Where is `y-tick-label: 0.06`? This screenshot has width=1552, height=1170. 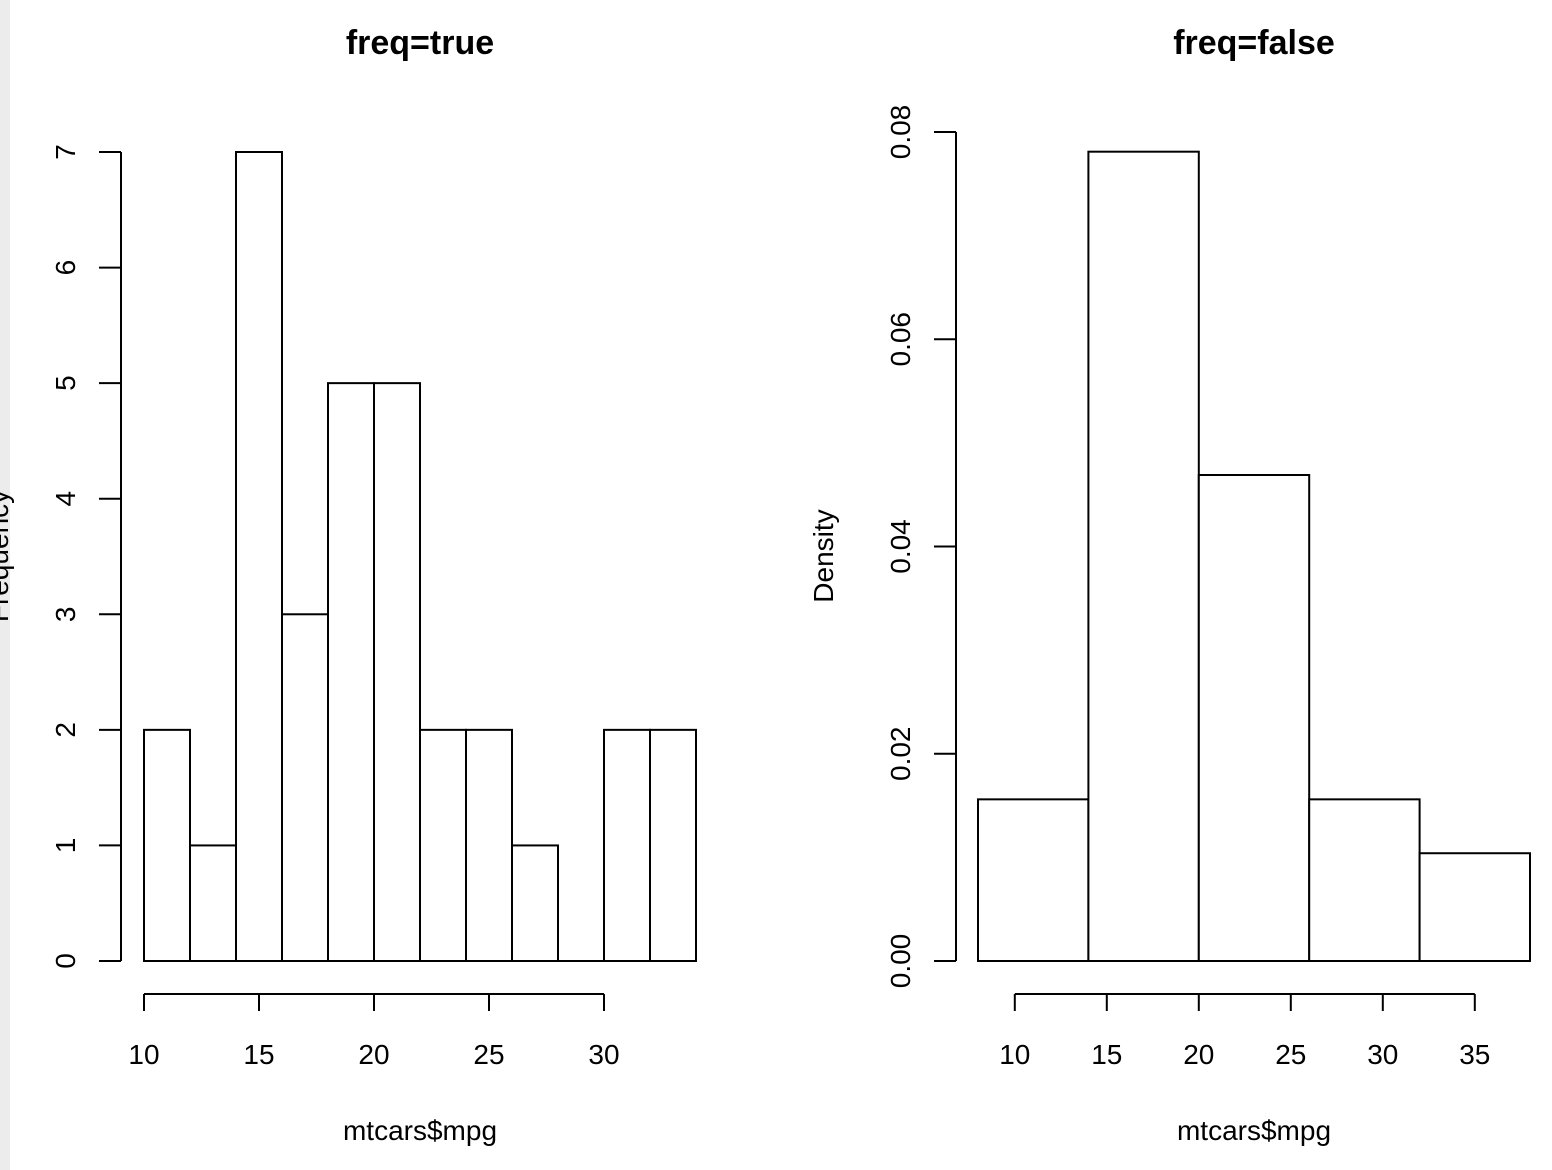 y-tick-label: 0.06 is located at coordinates (900, 339).